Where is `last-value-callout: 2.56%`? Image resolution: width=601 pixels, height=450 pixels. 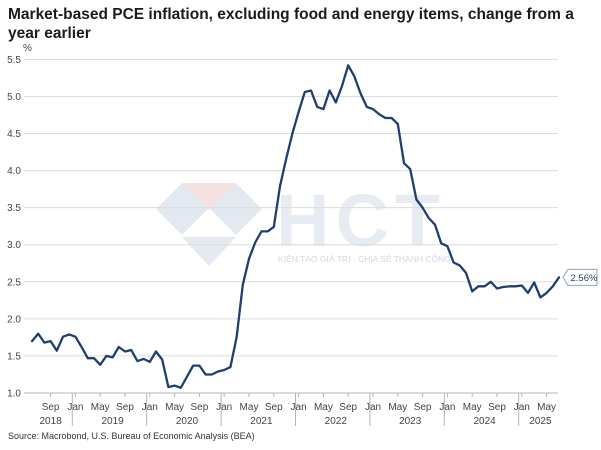
last-value-callout: 2.56% is located at coordinates (580, 277).